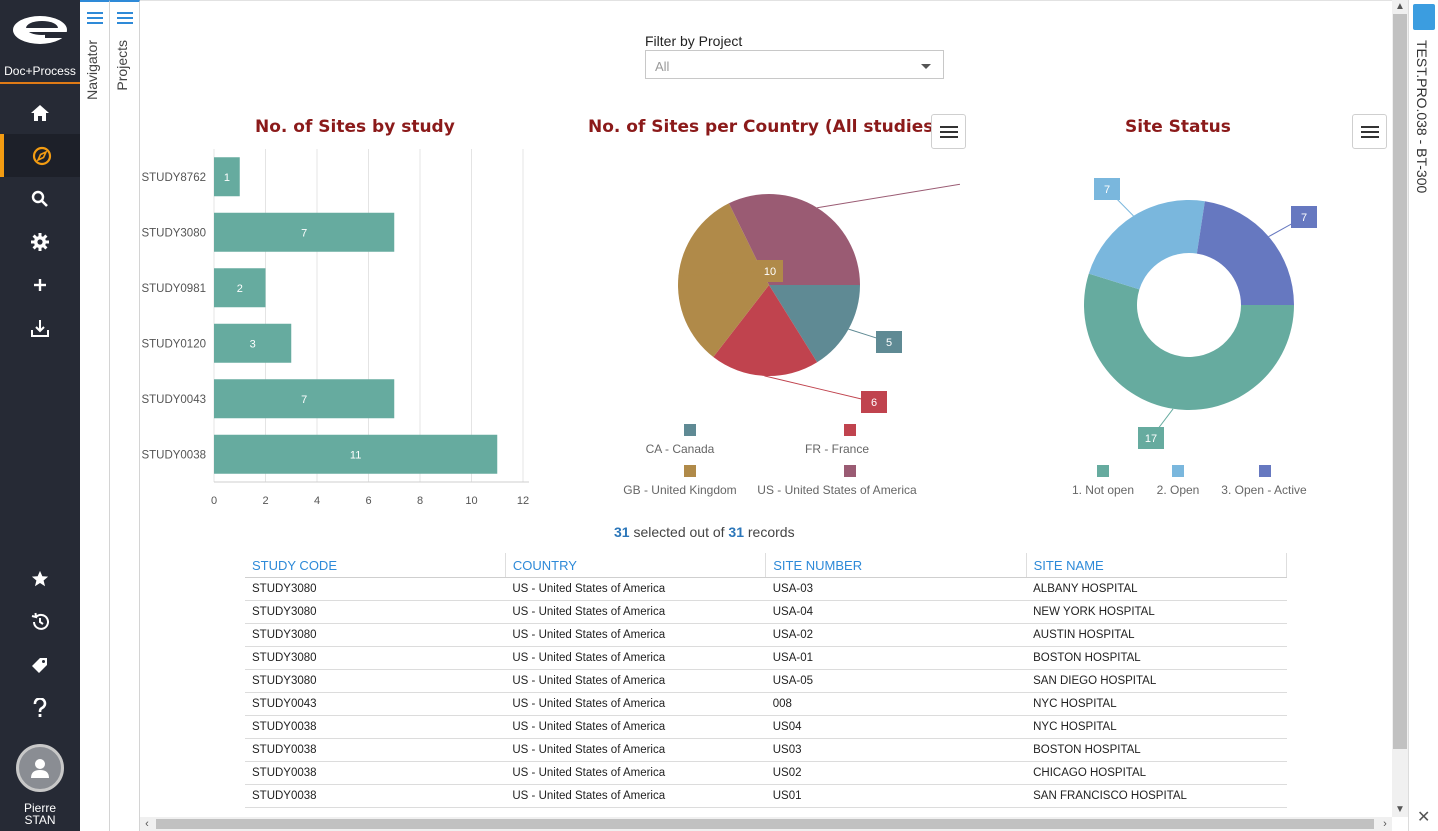  Describe the element at coordinates (1400, 381) in the screenshot. I see `vertical-scroll-thumb` at that location.